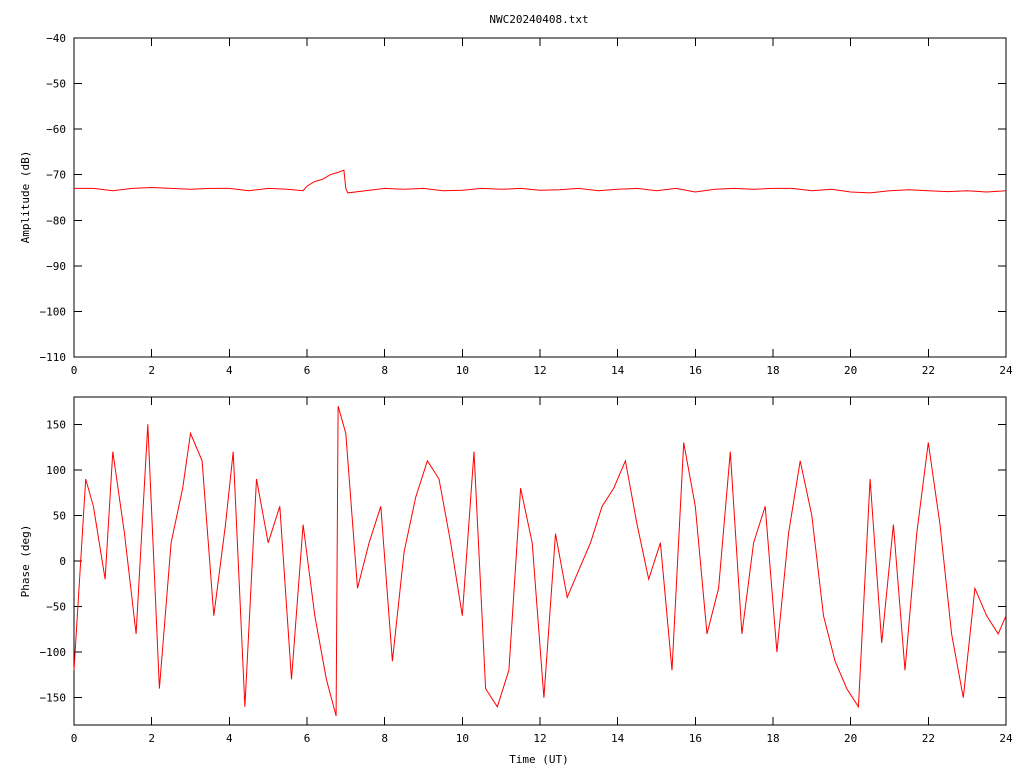 The height and width of the screenshot is (768, 1024). I want to click on amplitude-y-tick-label: −70, so click(56, 175).